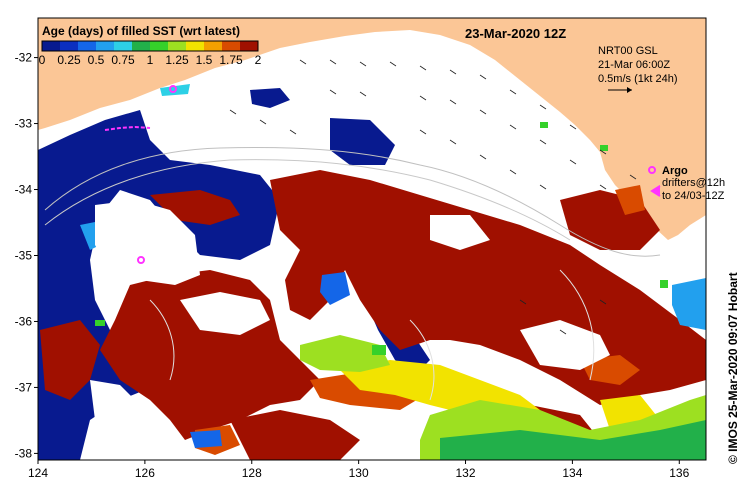 This screenshot has height=496, width=749. Describe the element at coordinates (96, 60) in the screenshot. I see `colorbar-tick-label: 0.5` at that location.